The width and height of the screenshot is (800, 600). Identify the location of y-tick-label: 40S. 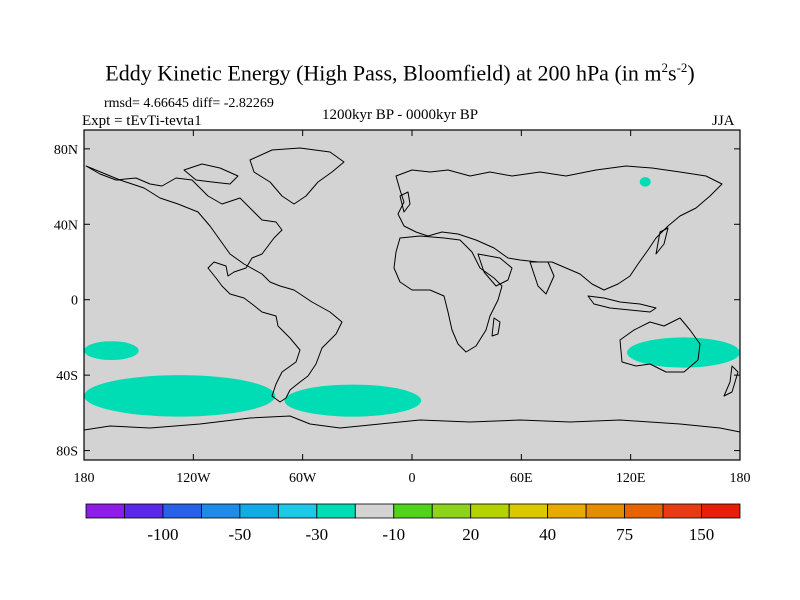
(67, 376).